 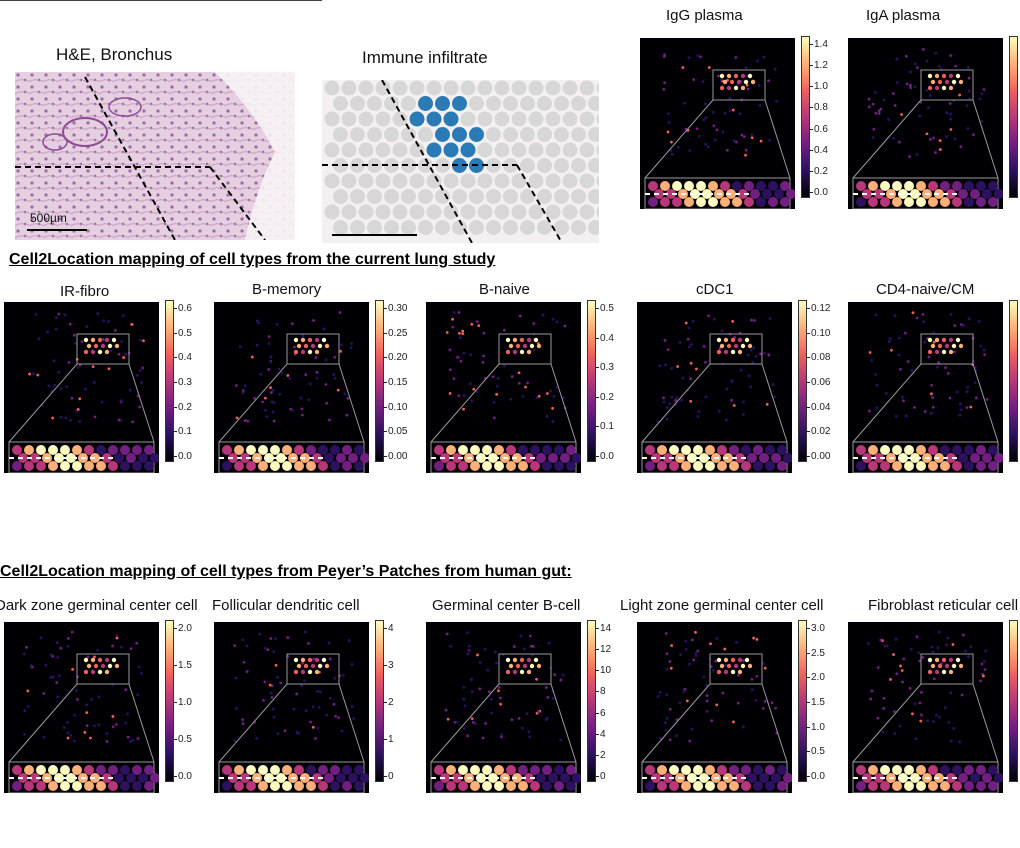 What do you see at coordinates (161, 0) in the screenshot?
I see `top-rule` at bounding box center [161, 0].